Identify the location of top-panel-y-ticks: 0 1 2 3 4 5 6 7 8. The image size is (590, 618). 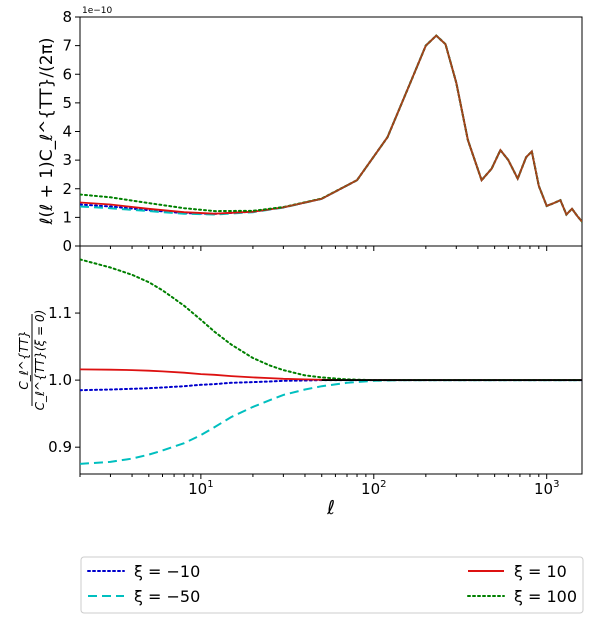
(71, 131).